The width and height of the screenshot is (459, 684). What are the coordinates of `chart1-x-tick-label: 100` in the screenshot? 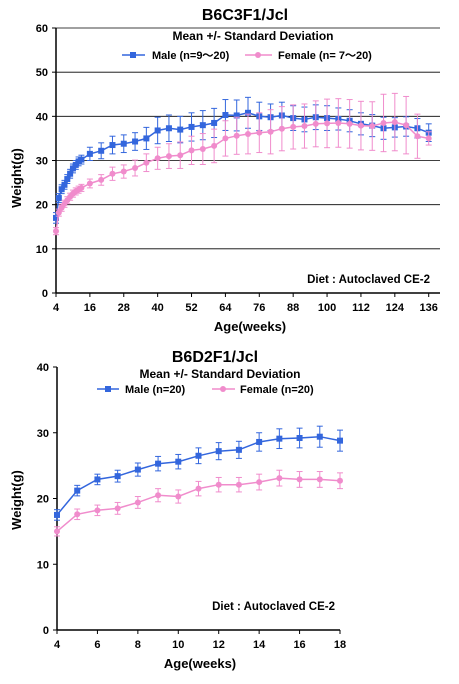 It's located at (327, 308).